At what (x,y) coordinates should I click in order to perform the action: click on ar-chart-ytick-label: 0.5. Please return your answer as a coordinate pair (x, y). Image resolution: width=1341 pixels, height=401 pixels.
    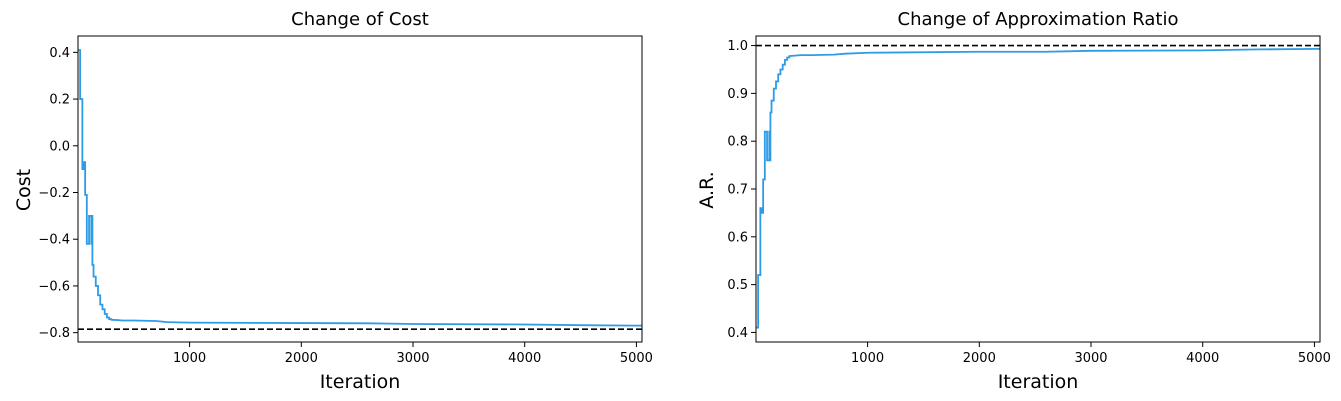
    Looking at the image, I should click on (737, 285).